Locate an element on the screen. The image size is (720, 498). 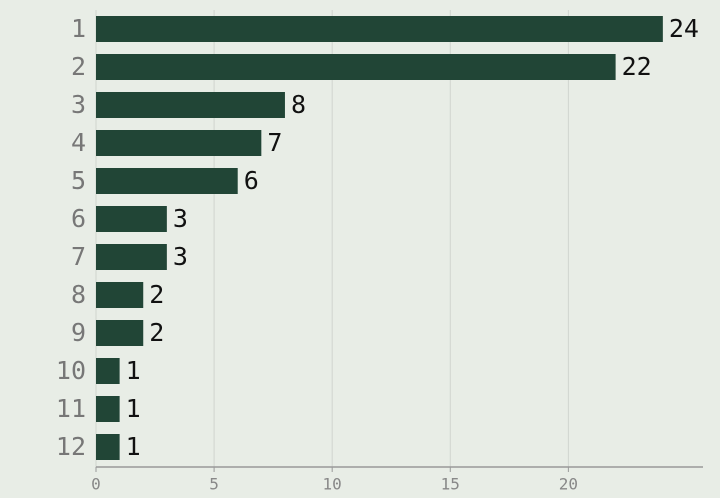
y-tick-label: 10 is located at coordinates (71, 370).